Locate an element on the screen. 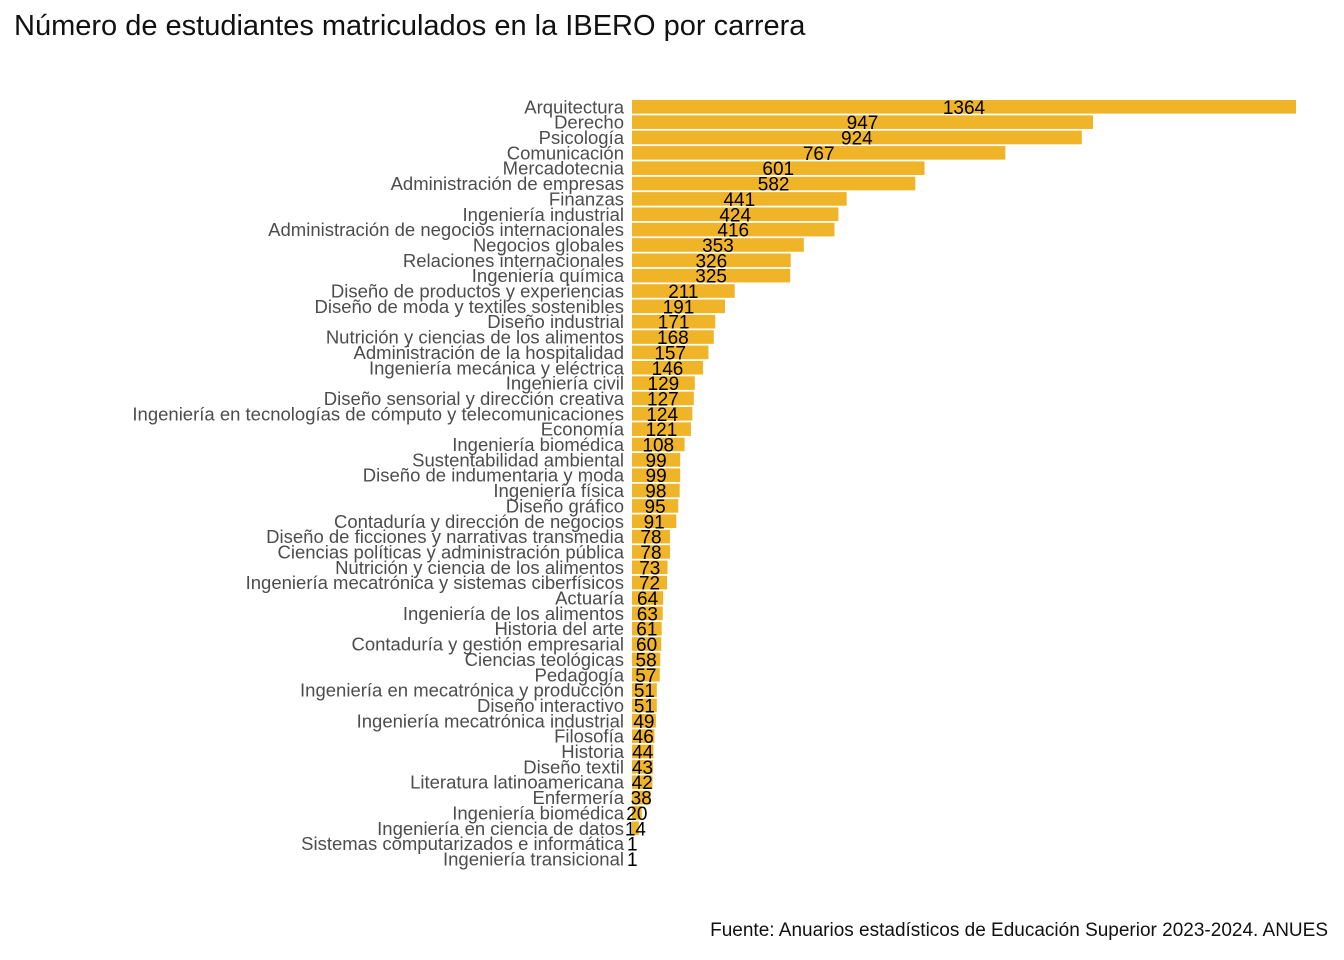 Image resolution: width=1344 pixels, height=960 pixels. category-label: Mercadotecnia is located at coordinates (564, 168).